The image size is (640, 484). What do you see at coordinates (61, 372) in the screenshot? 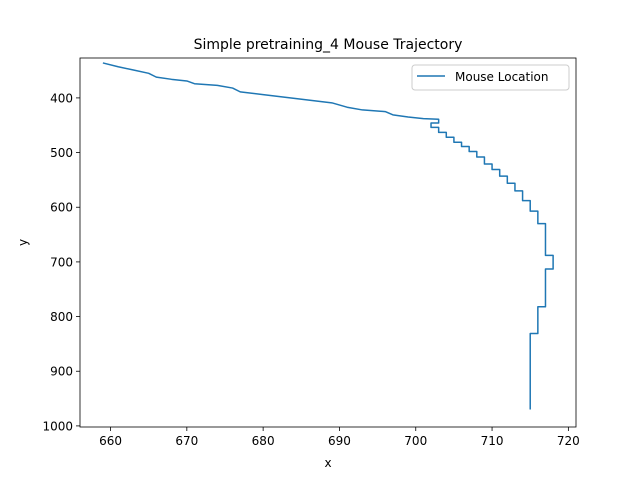
I see `y-tick-label: 900` at bounding box center [61, 372].